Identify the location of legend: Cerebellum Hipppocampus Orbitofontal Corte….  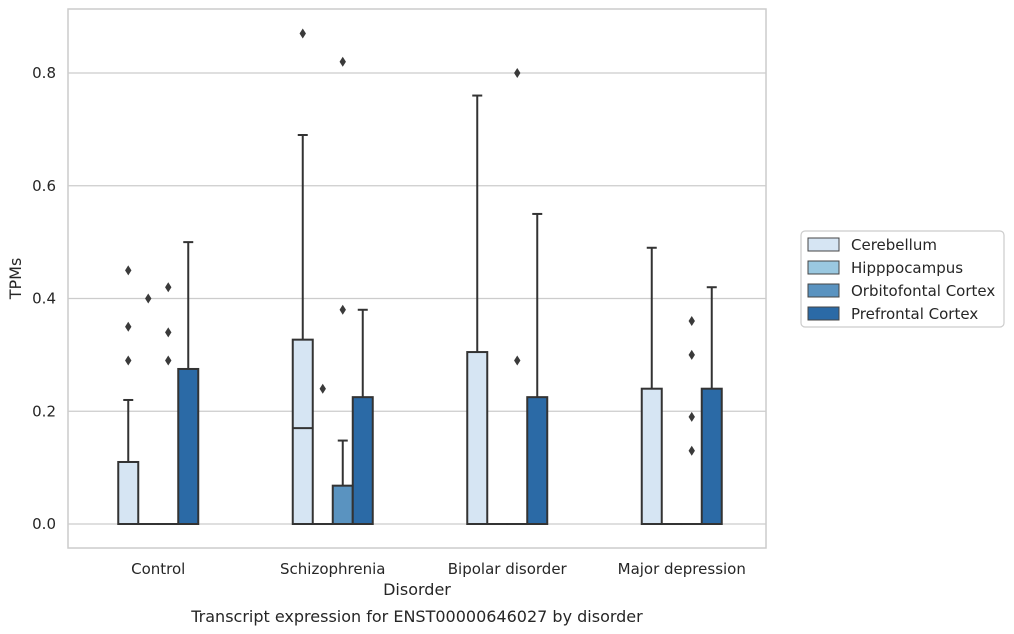
(902, 279).